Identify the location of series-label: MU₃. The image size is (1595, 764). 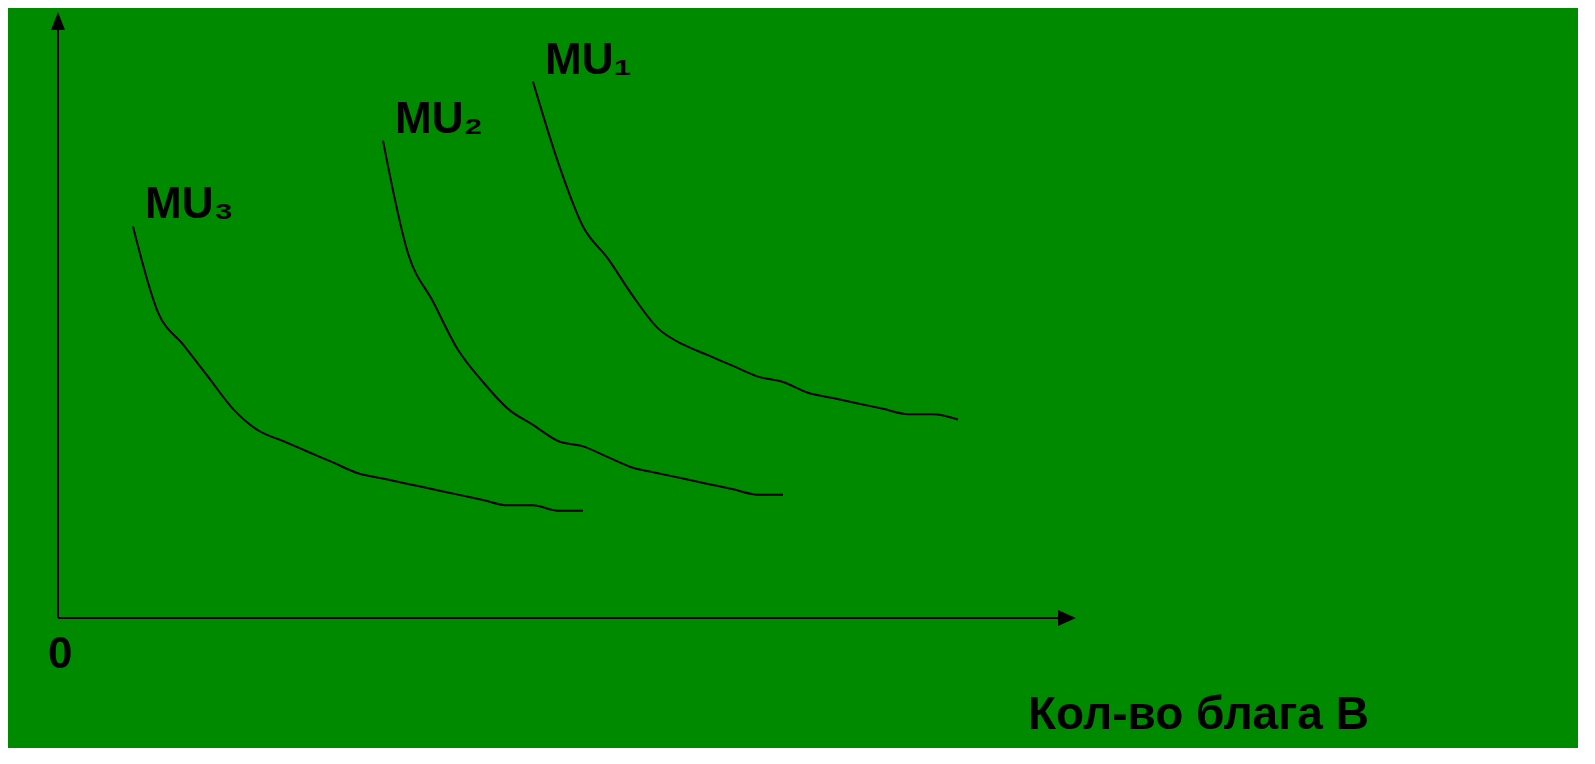
(189, 203).